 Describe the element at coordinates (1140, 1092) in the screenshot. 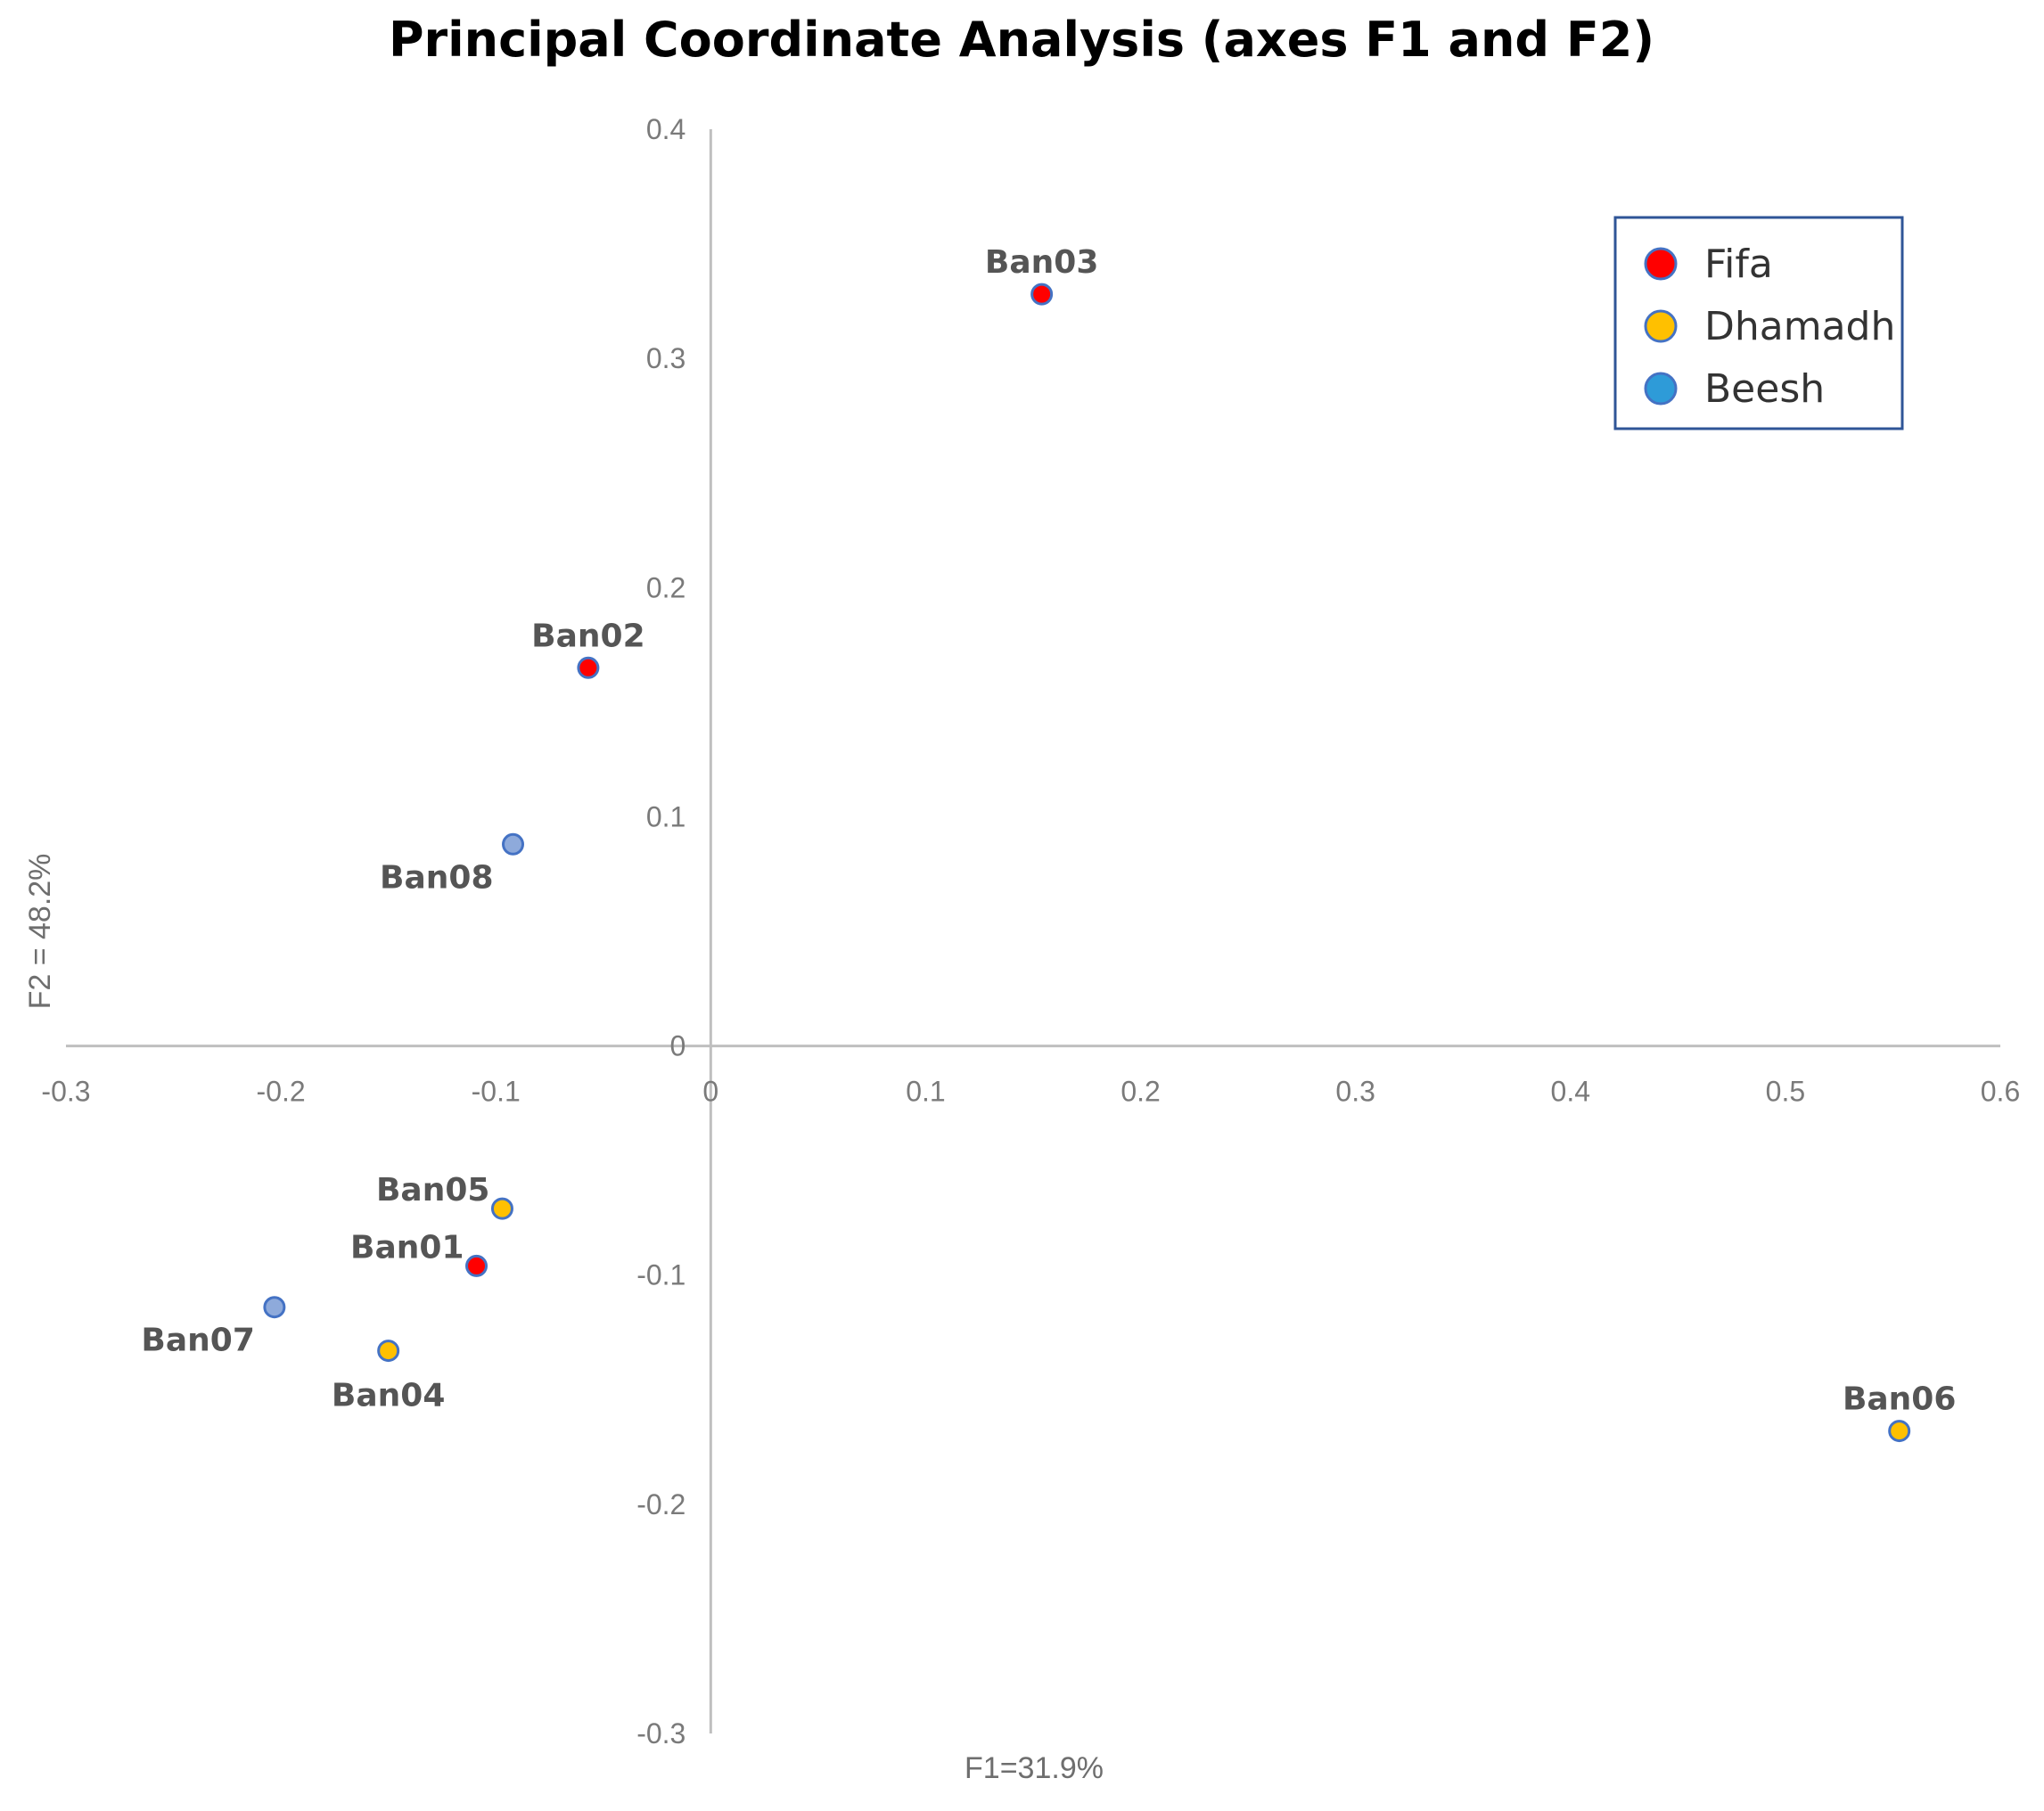

I see `x-tick-label: 0.2` at that location.